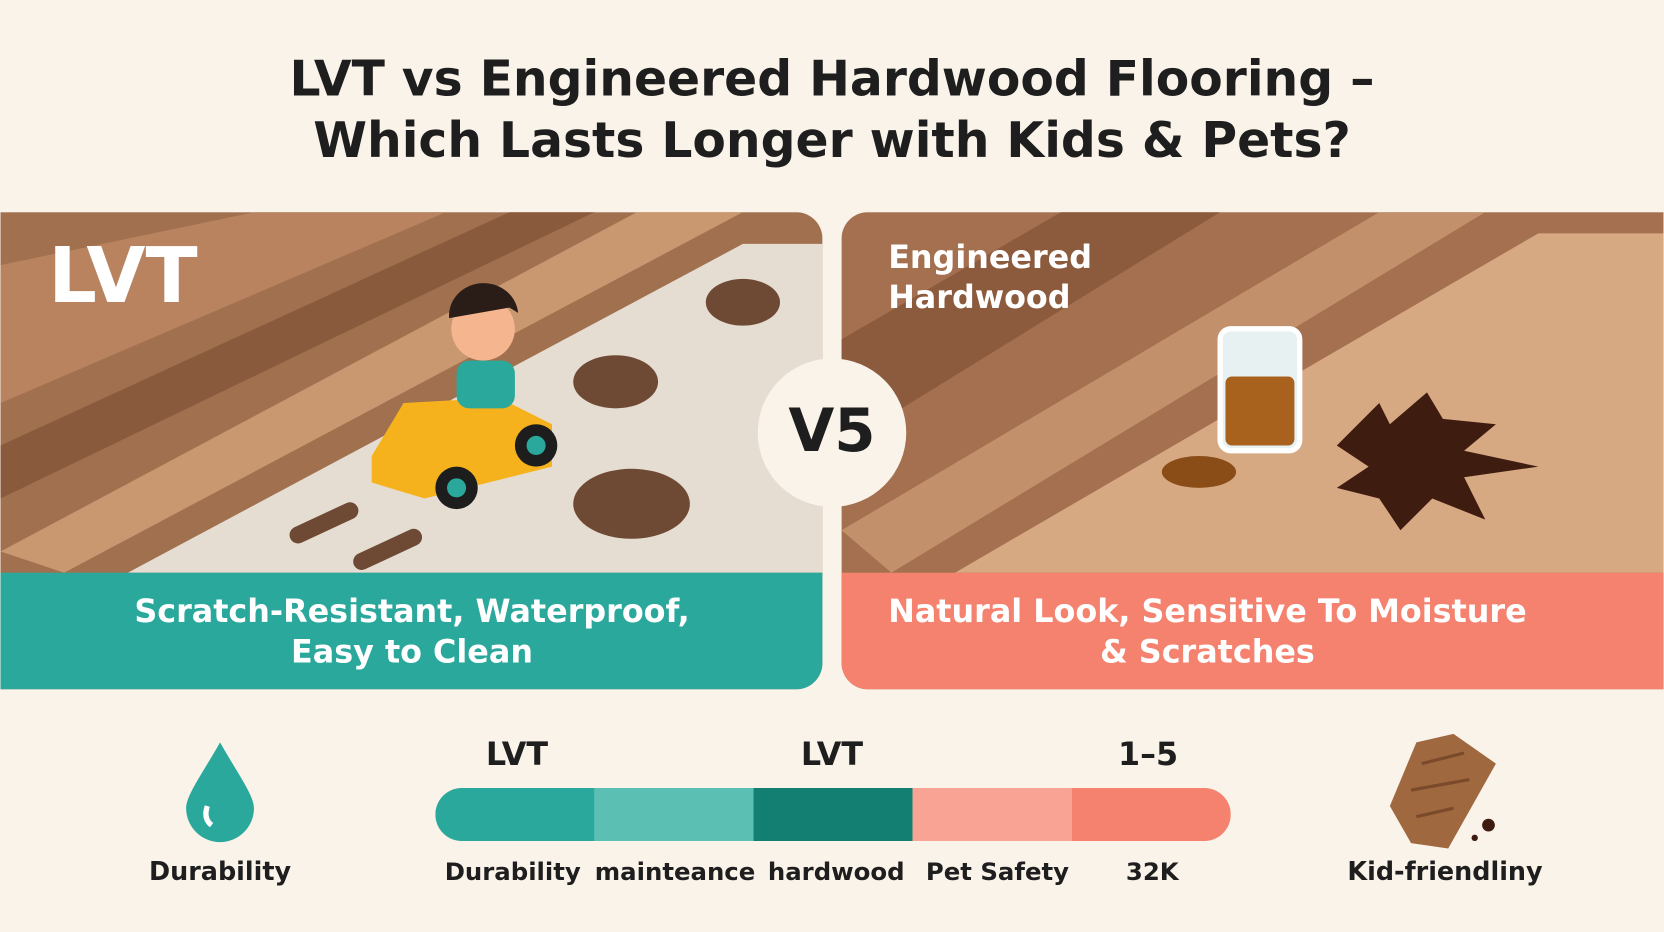  Describe the element at coordinates (220, 792) in the screenshot. I see `drop-icon` at that location.